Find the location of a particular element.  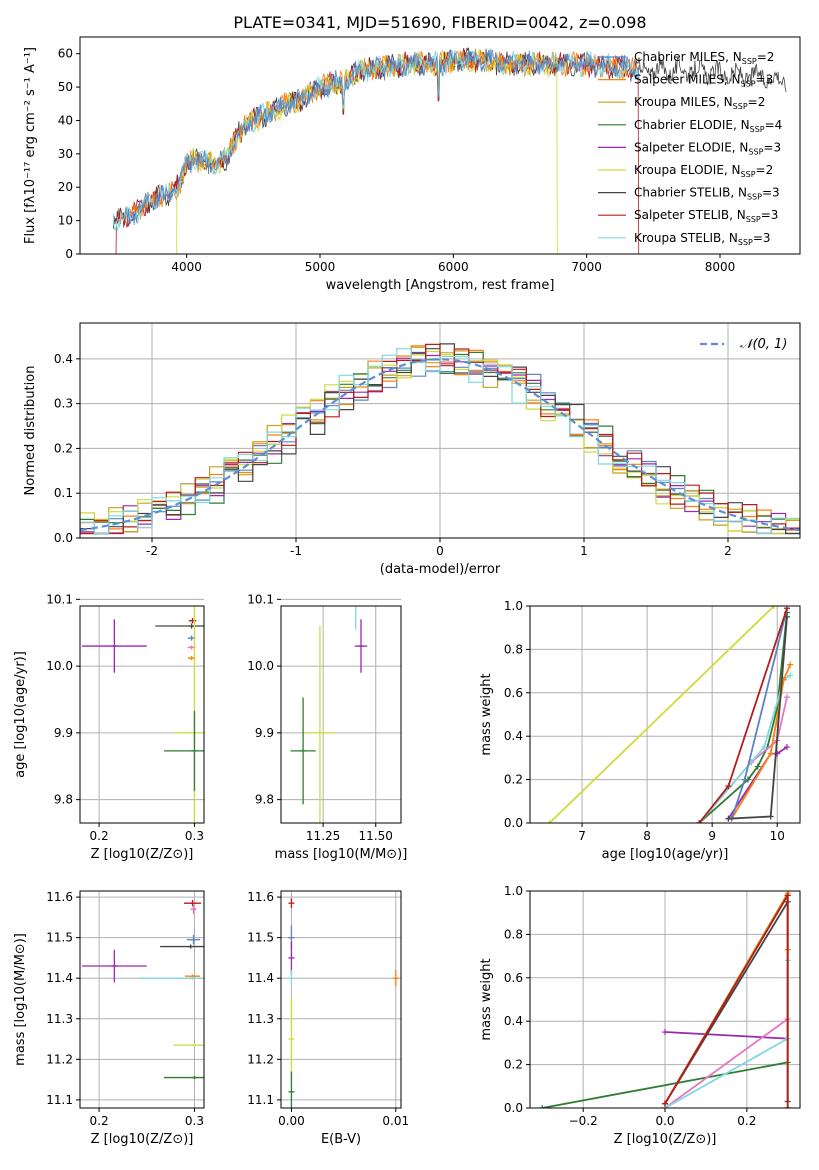

mass_vs_Z-xlabel: Z [log10(Z/Z⊙)] is located at coordinates (142, 1139).